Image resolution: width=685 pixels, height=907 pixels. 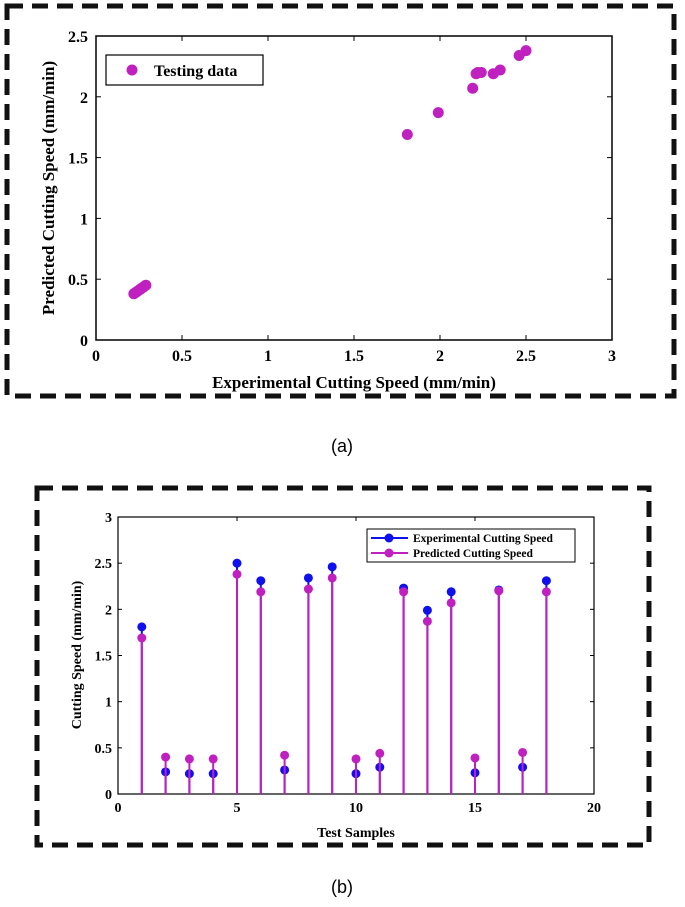 I want to click on chart-a-xtick-label: 1, so click(x=268, y=356).